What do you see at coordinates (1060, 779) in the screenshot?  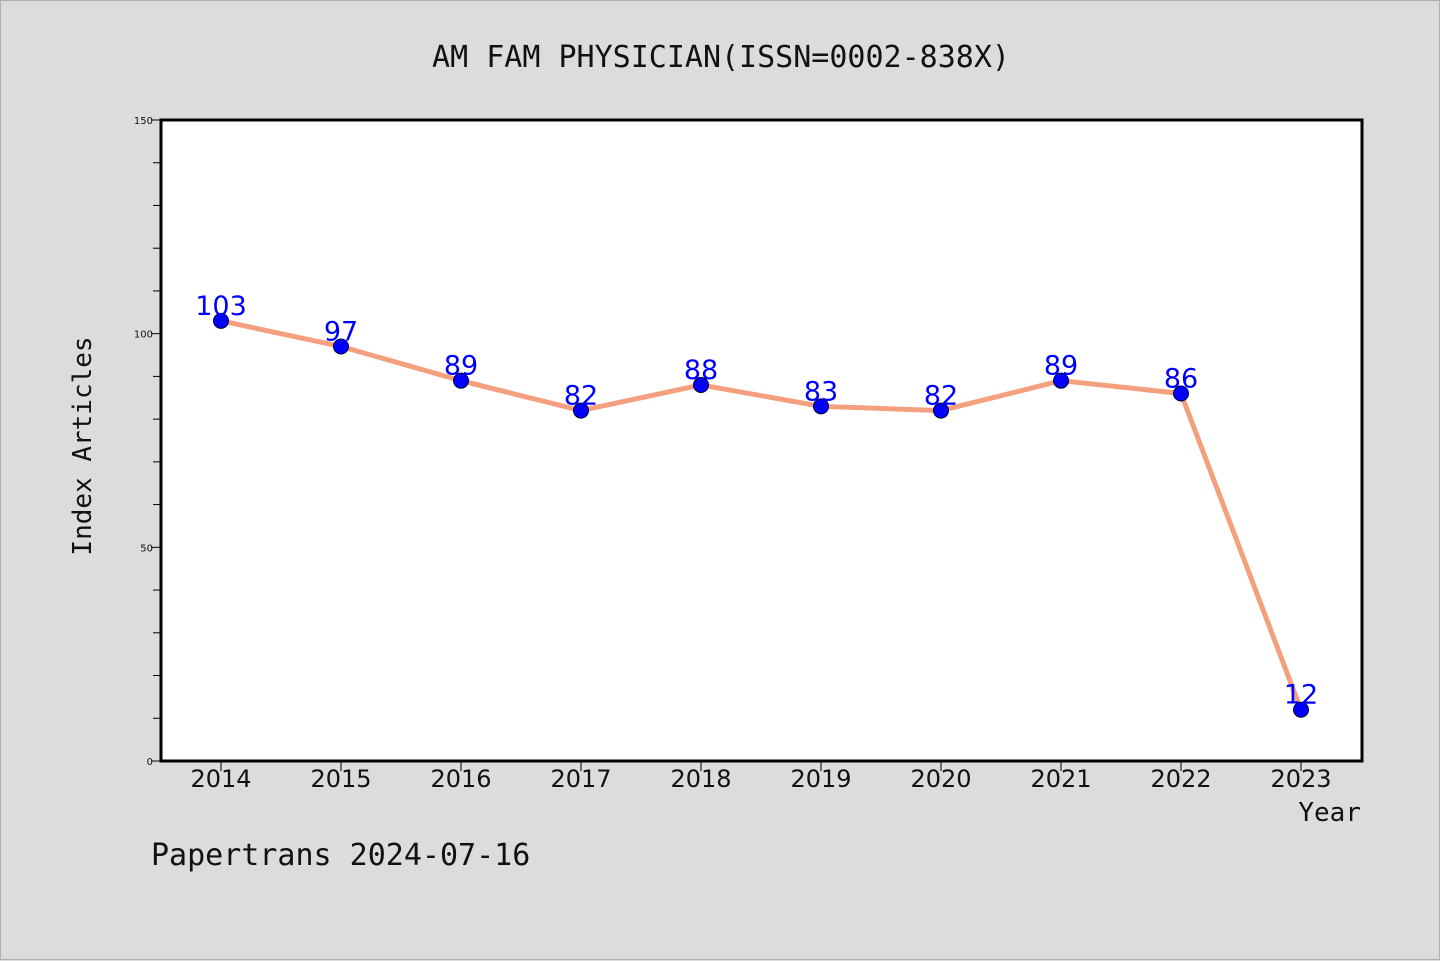 I see `x-tick-label: 2021` at bounding box center [1060, 779].